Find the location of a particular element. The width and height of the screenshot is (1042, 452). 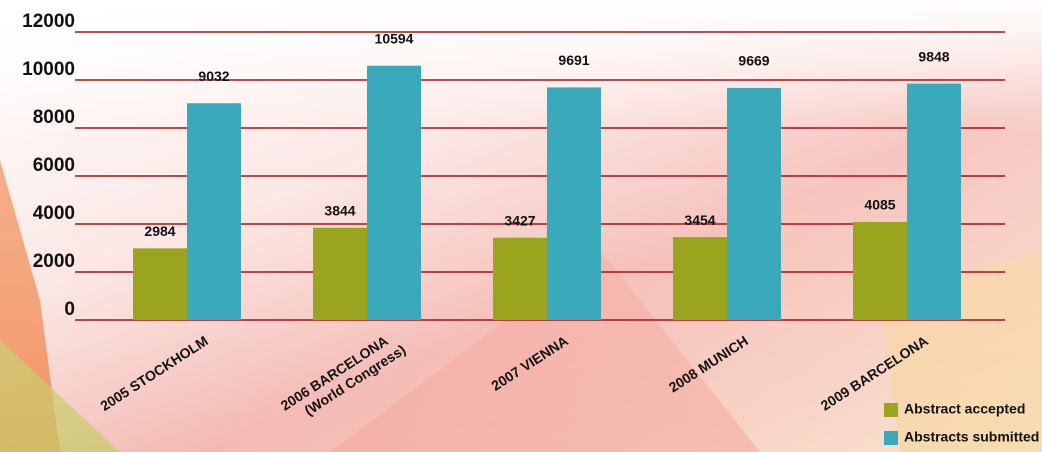

y-tick-label: 8000 is located at coordinates (54, 117).